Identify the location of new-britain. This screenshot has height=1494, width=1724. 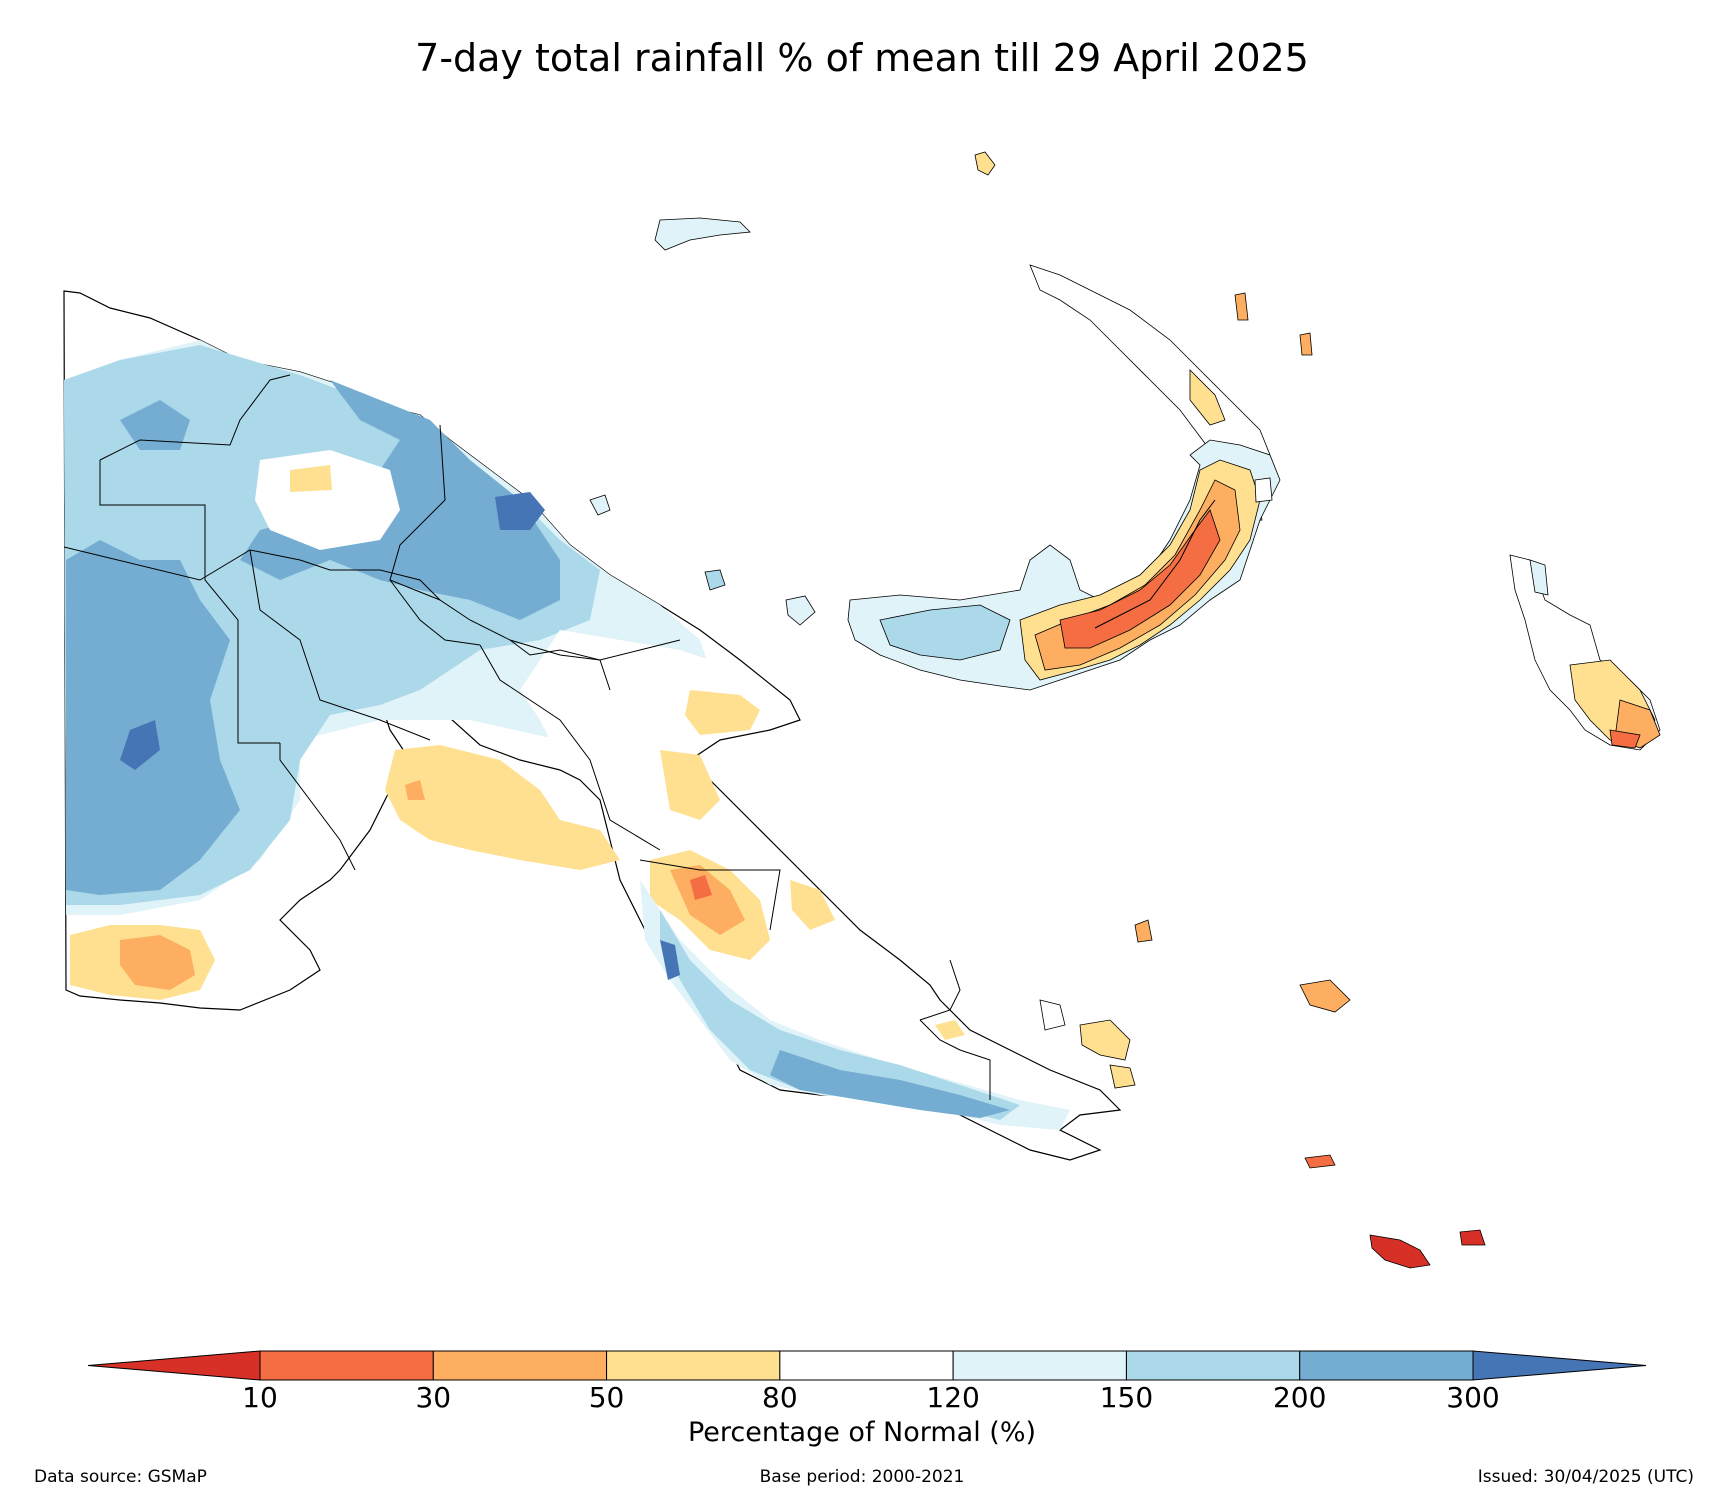
(1064, 565).